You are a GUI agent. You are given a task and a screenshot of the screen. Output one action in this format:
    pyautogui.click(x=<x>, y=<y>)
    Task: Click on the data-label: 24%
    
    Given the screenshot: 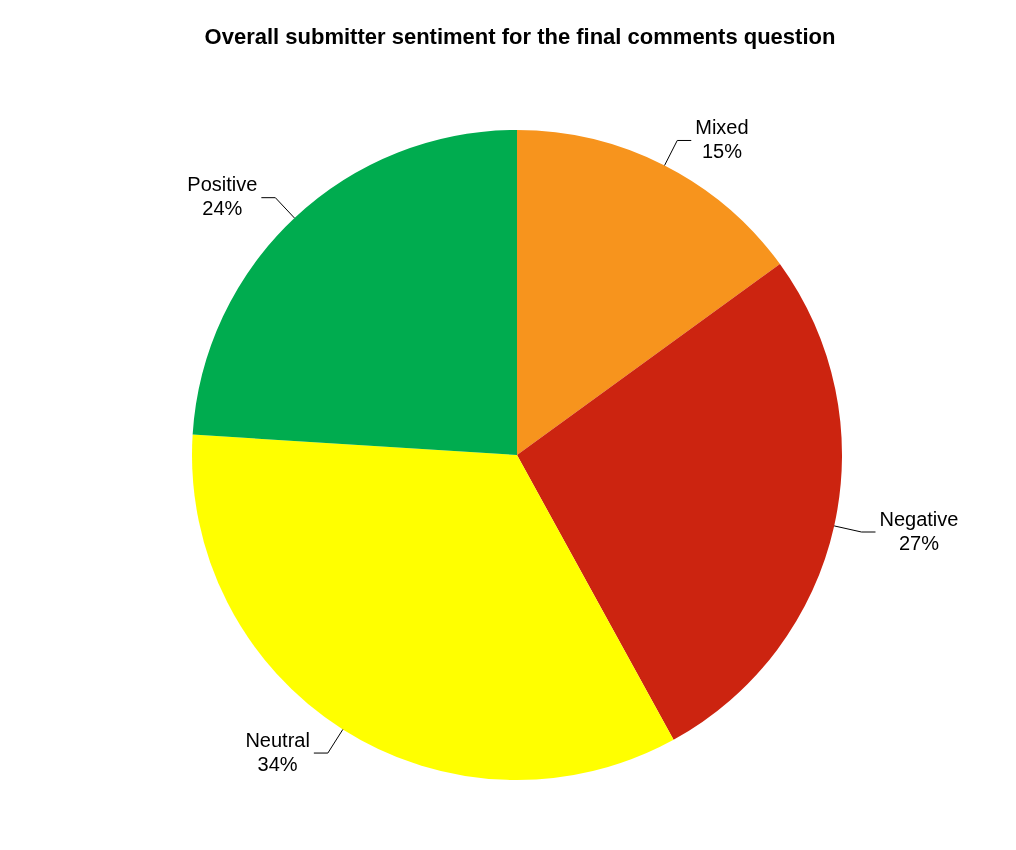 What is the action you would take?
    pyautogui.click(x=222, y=208)
    